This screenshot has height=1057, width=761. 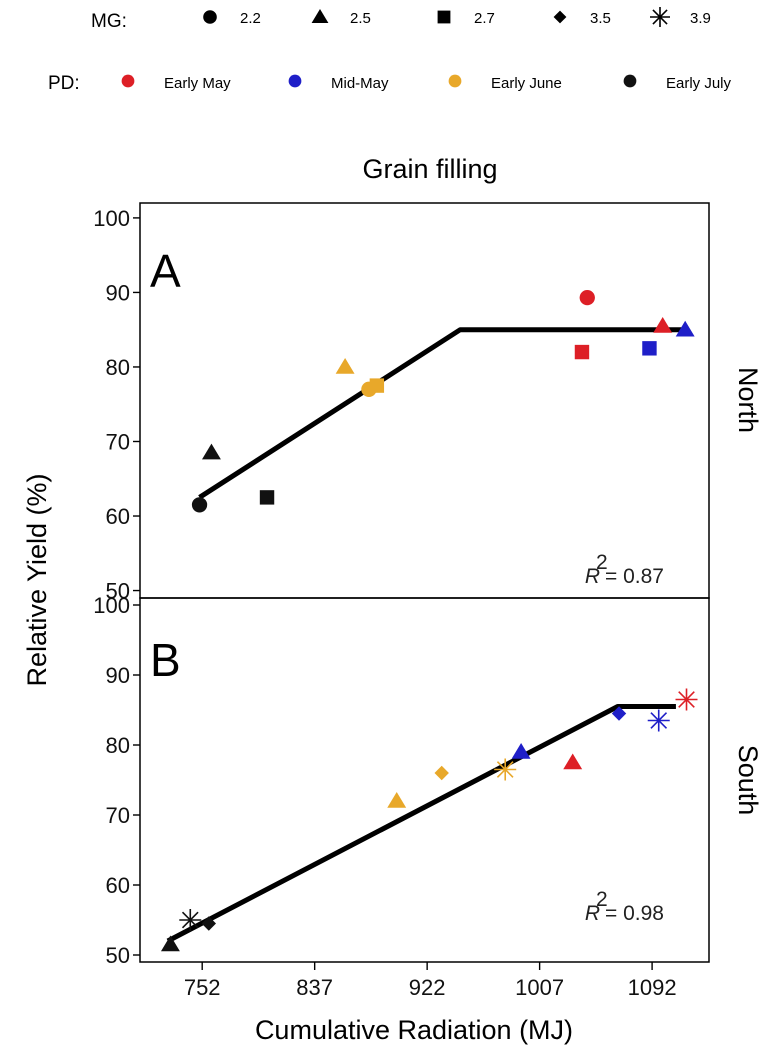 I want to click on legend-mg-label: MG:, so click(x=109, y=21).